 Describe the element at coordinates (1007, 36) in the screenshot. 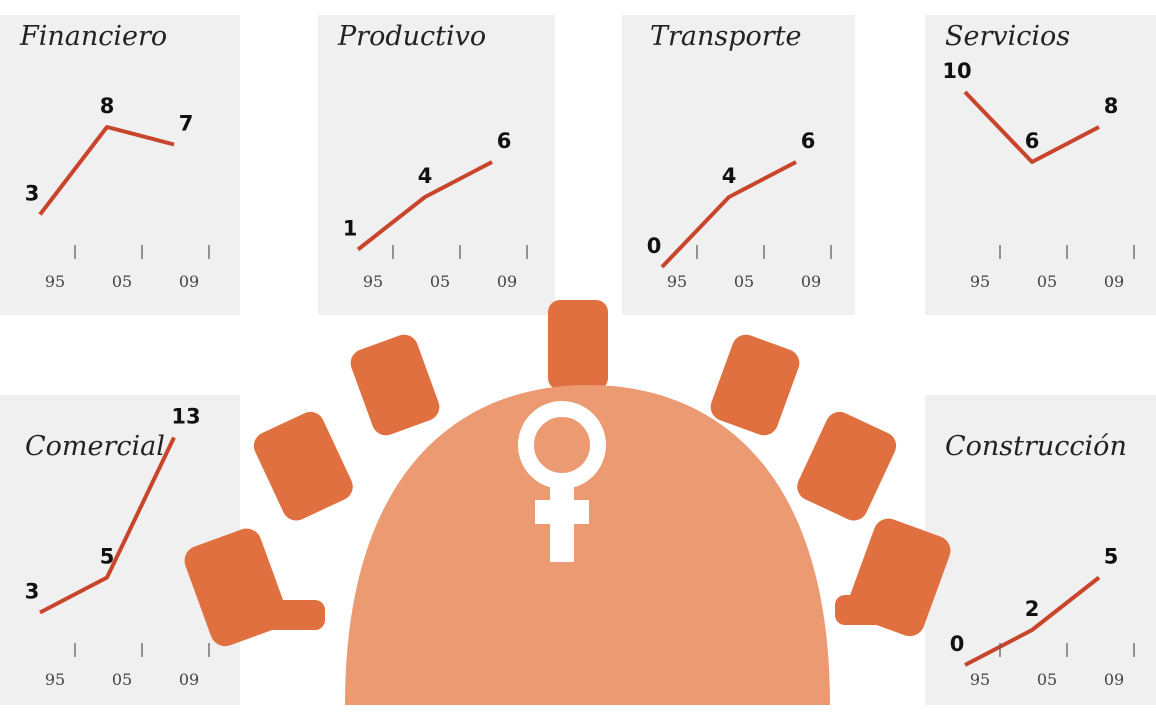

I see `chart-title: Servicios` at that location.